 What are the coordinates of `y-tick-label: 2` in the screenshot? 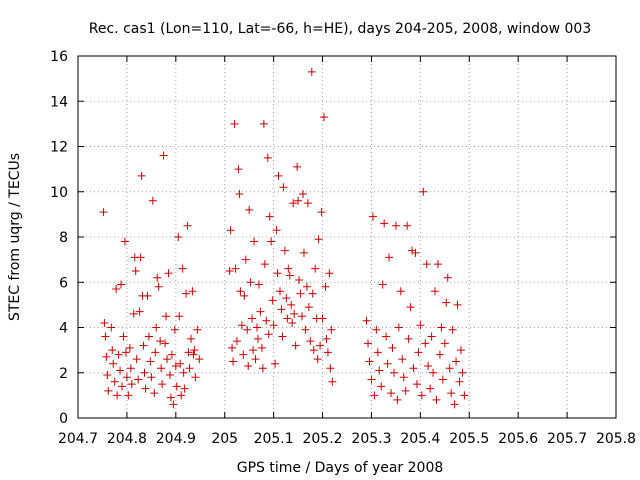 It's located at (63, 374).